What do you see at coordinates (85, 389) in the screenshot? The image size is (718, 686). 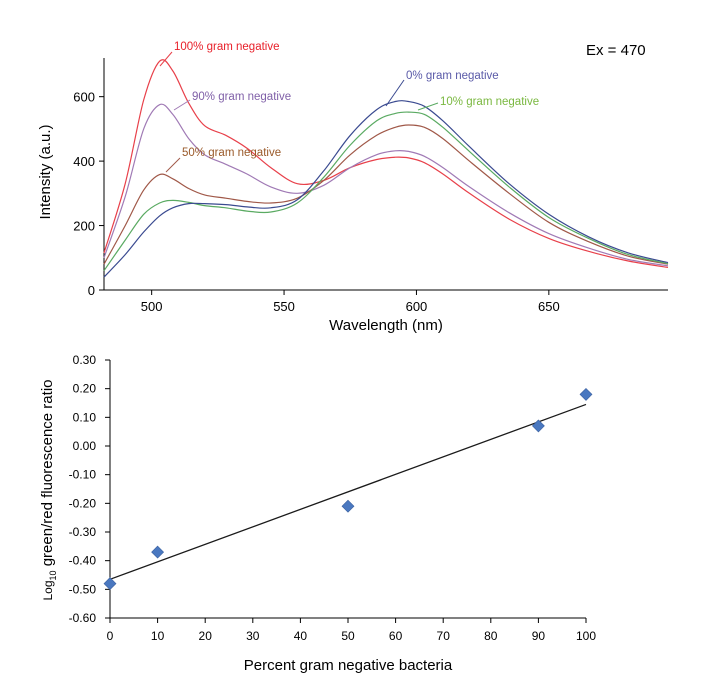 I see `ratio-y-tick-label: 0.20` at bounding box center [85, 389].